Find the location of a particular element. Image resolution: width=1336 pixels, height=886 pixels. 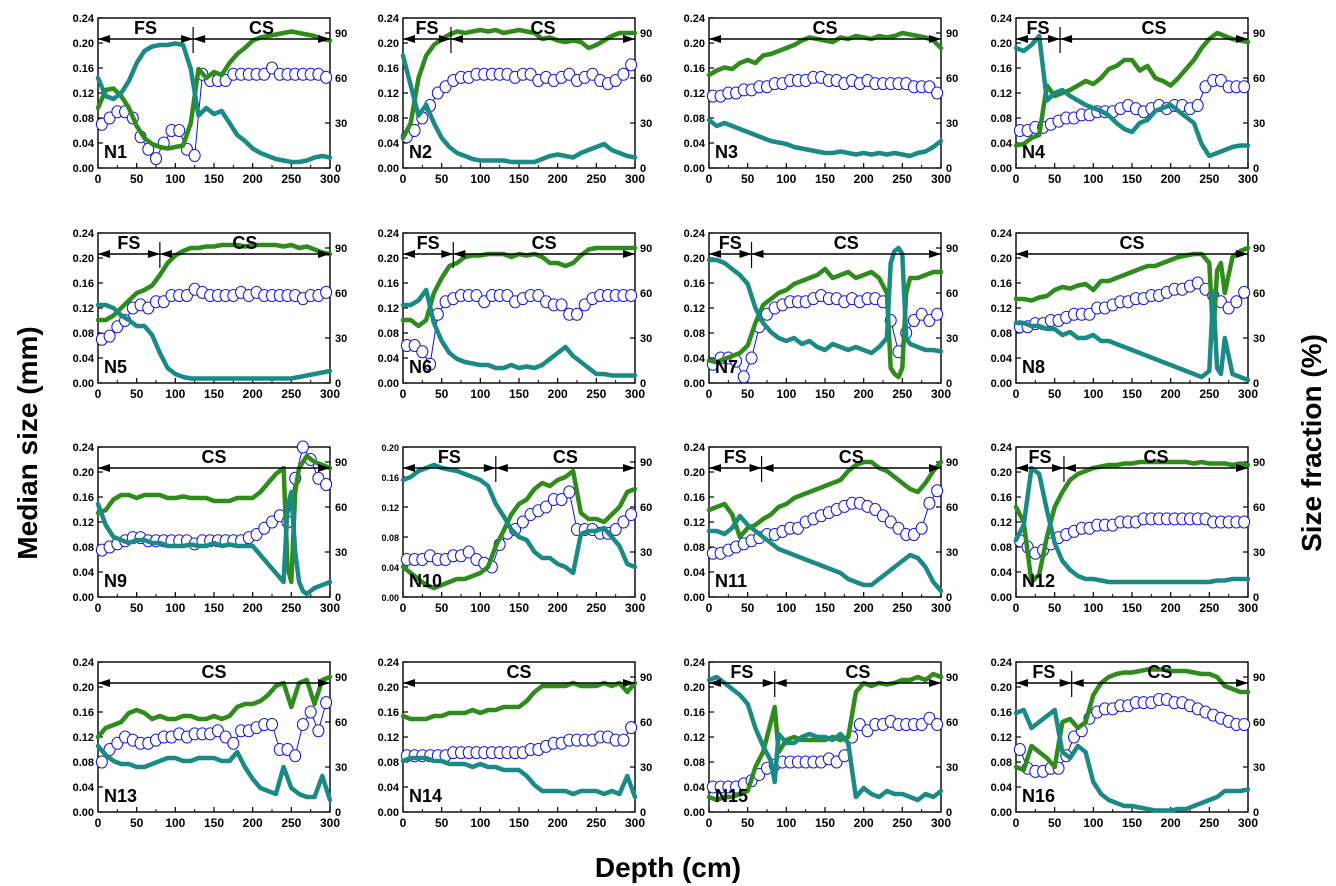

panel-label: N6 is located at coordinates (420, 367).